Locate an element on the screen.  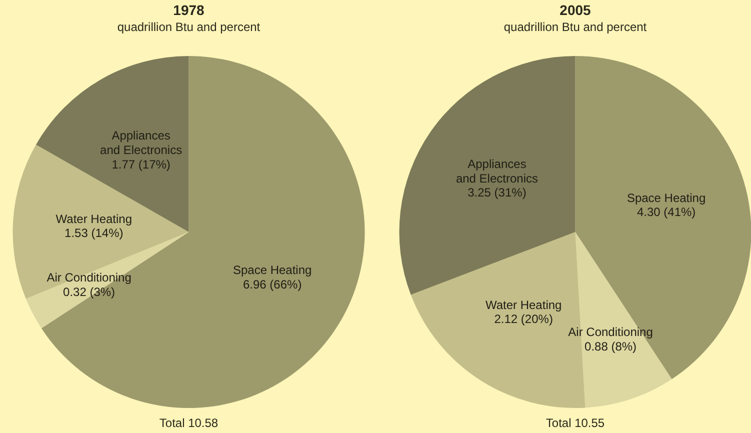
chart-title: 1978 is located at coordinates (189, 10).